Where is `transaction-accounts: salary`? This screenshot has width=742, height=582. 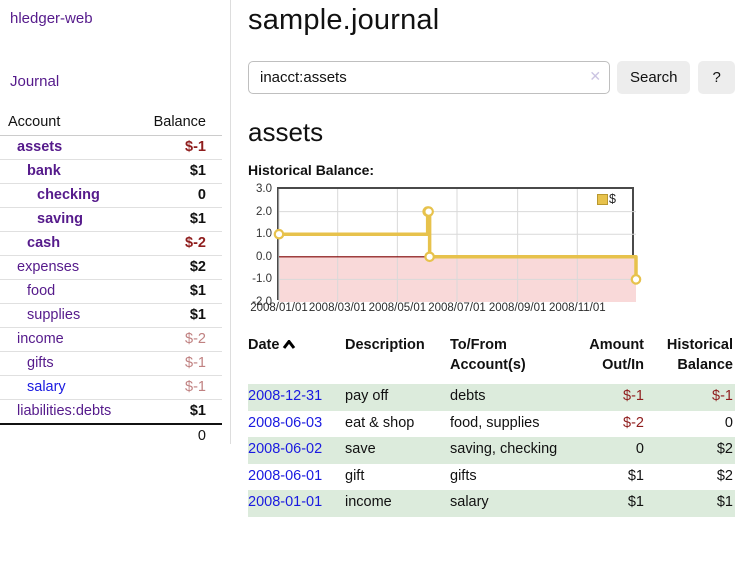
transaction-accounts: salary is located at coordinates (469, 502).